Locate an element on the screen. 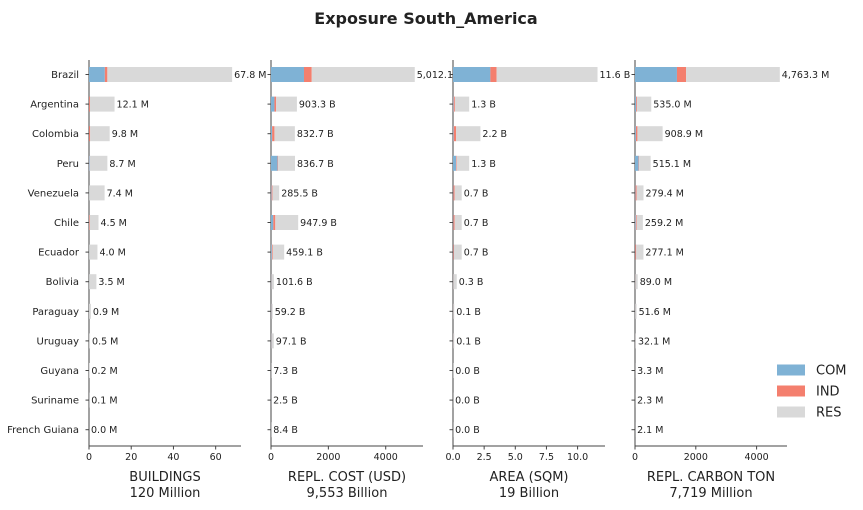  bar-value-label: 0.0 M is located at coordinates (104, 430).